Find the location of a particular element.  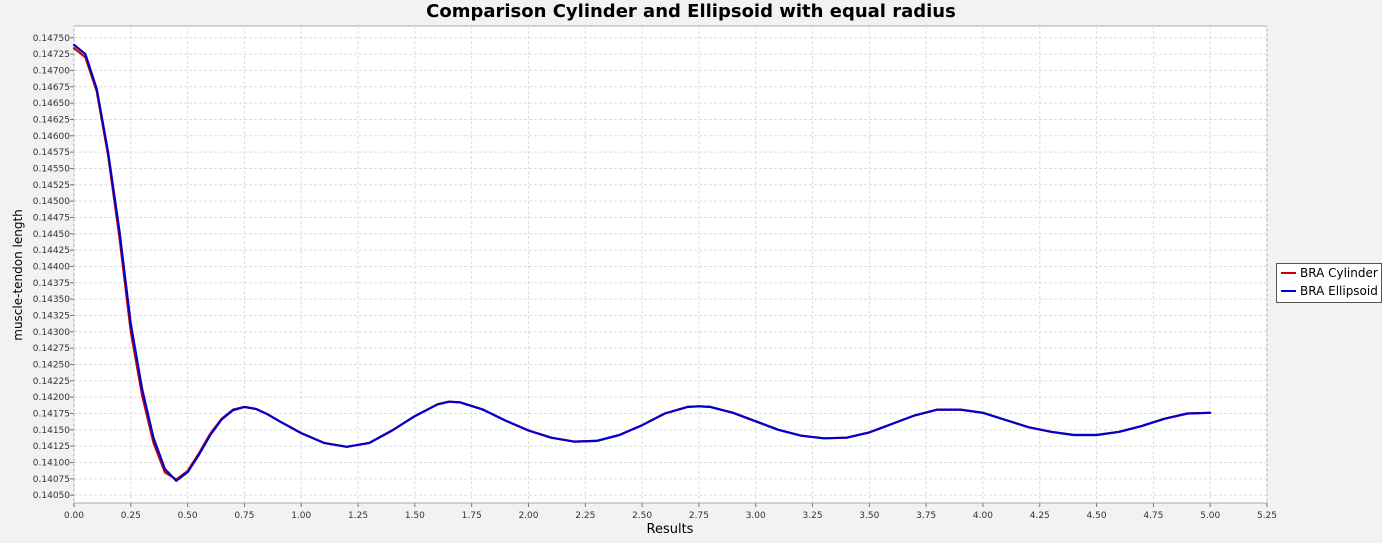

y-tick-label: 0.14700 is located at coordinates (51, 71).